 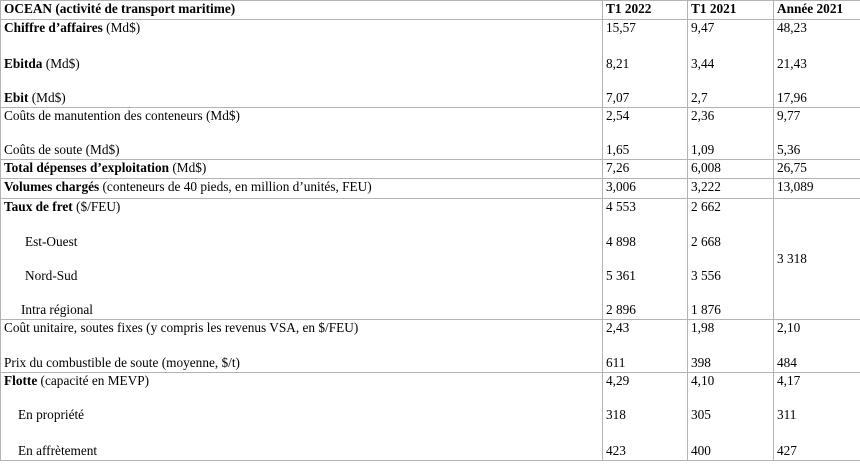 I want to click on cell-t1-2022: 1,65, so click(x=645, y=150).